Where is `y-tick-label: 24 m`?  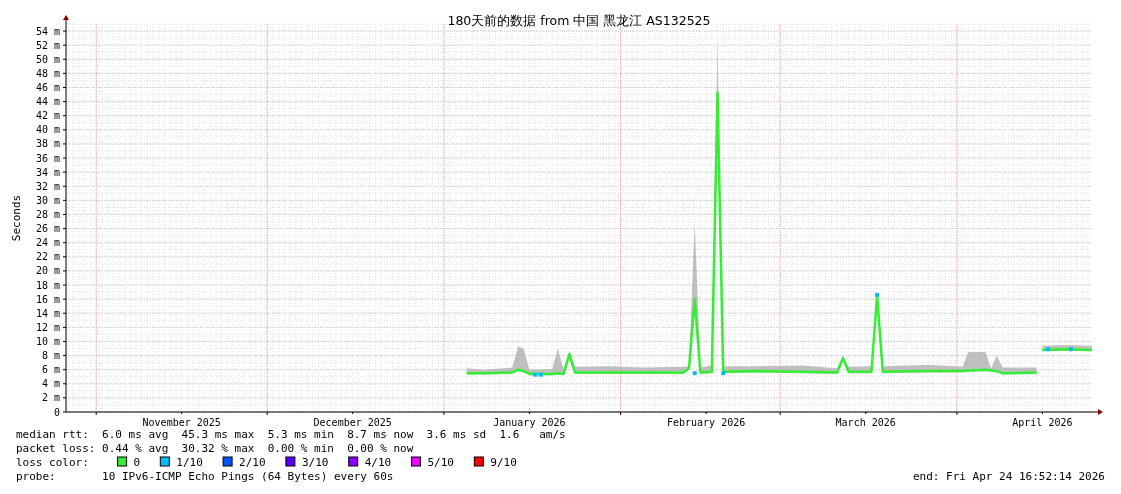 y-tick-label: 24 m is located at coordinates (47, 243).